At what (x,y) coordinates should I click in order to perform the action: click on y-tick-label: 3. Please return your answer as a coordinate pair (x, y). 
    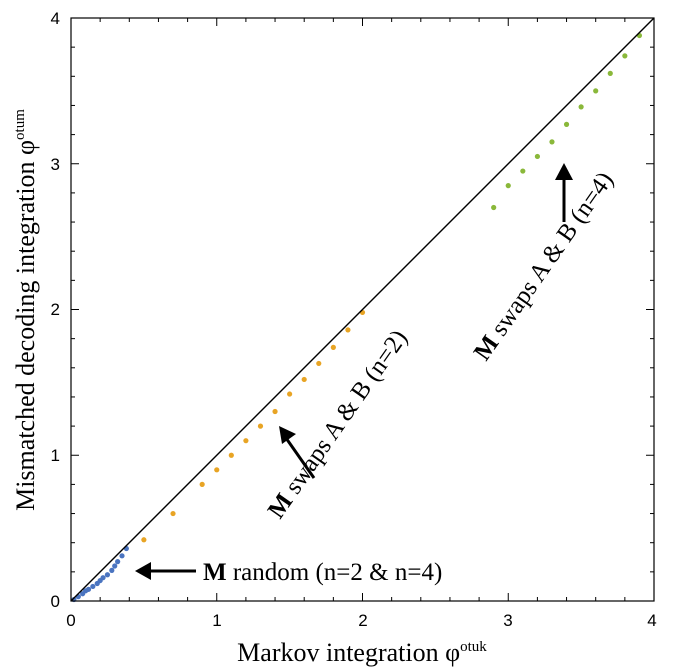
    Looking at the image, I should click on (55, 164).